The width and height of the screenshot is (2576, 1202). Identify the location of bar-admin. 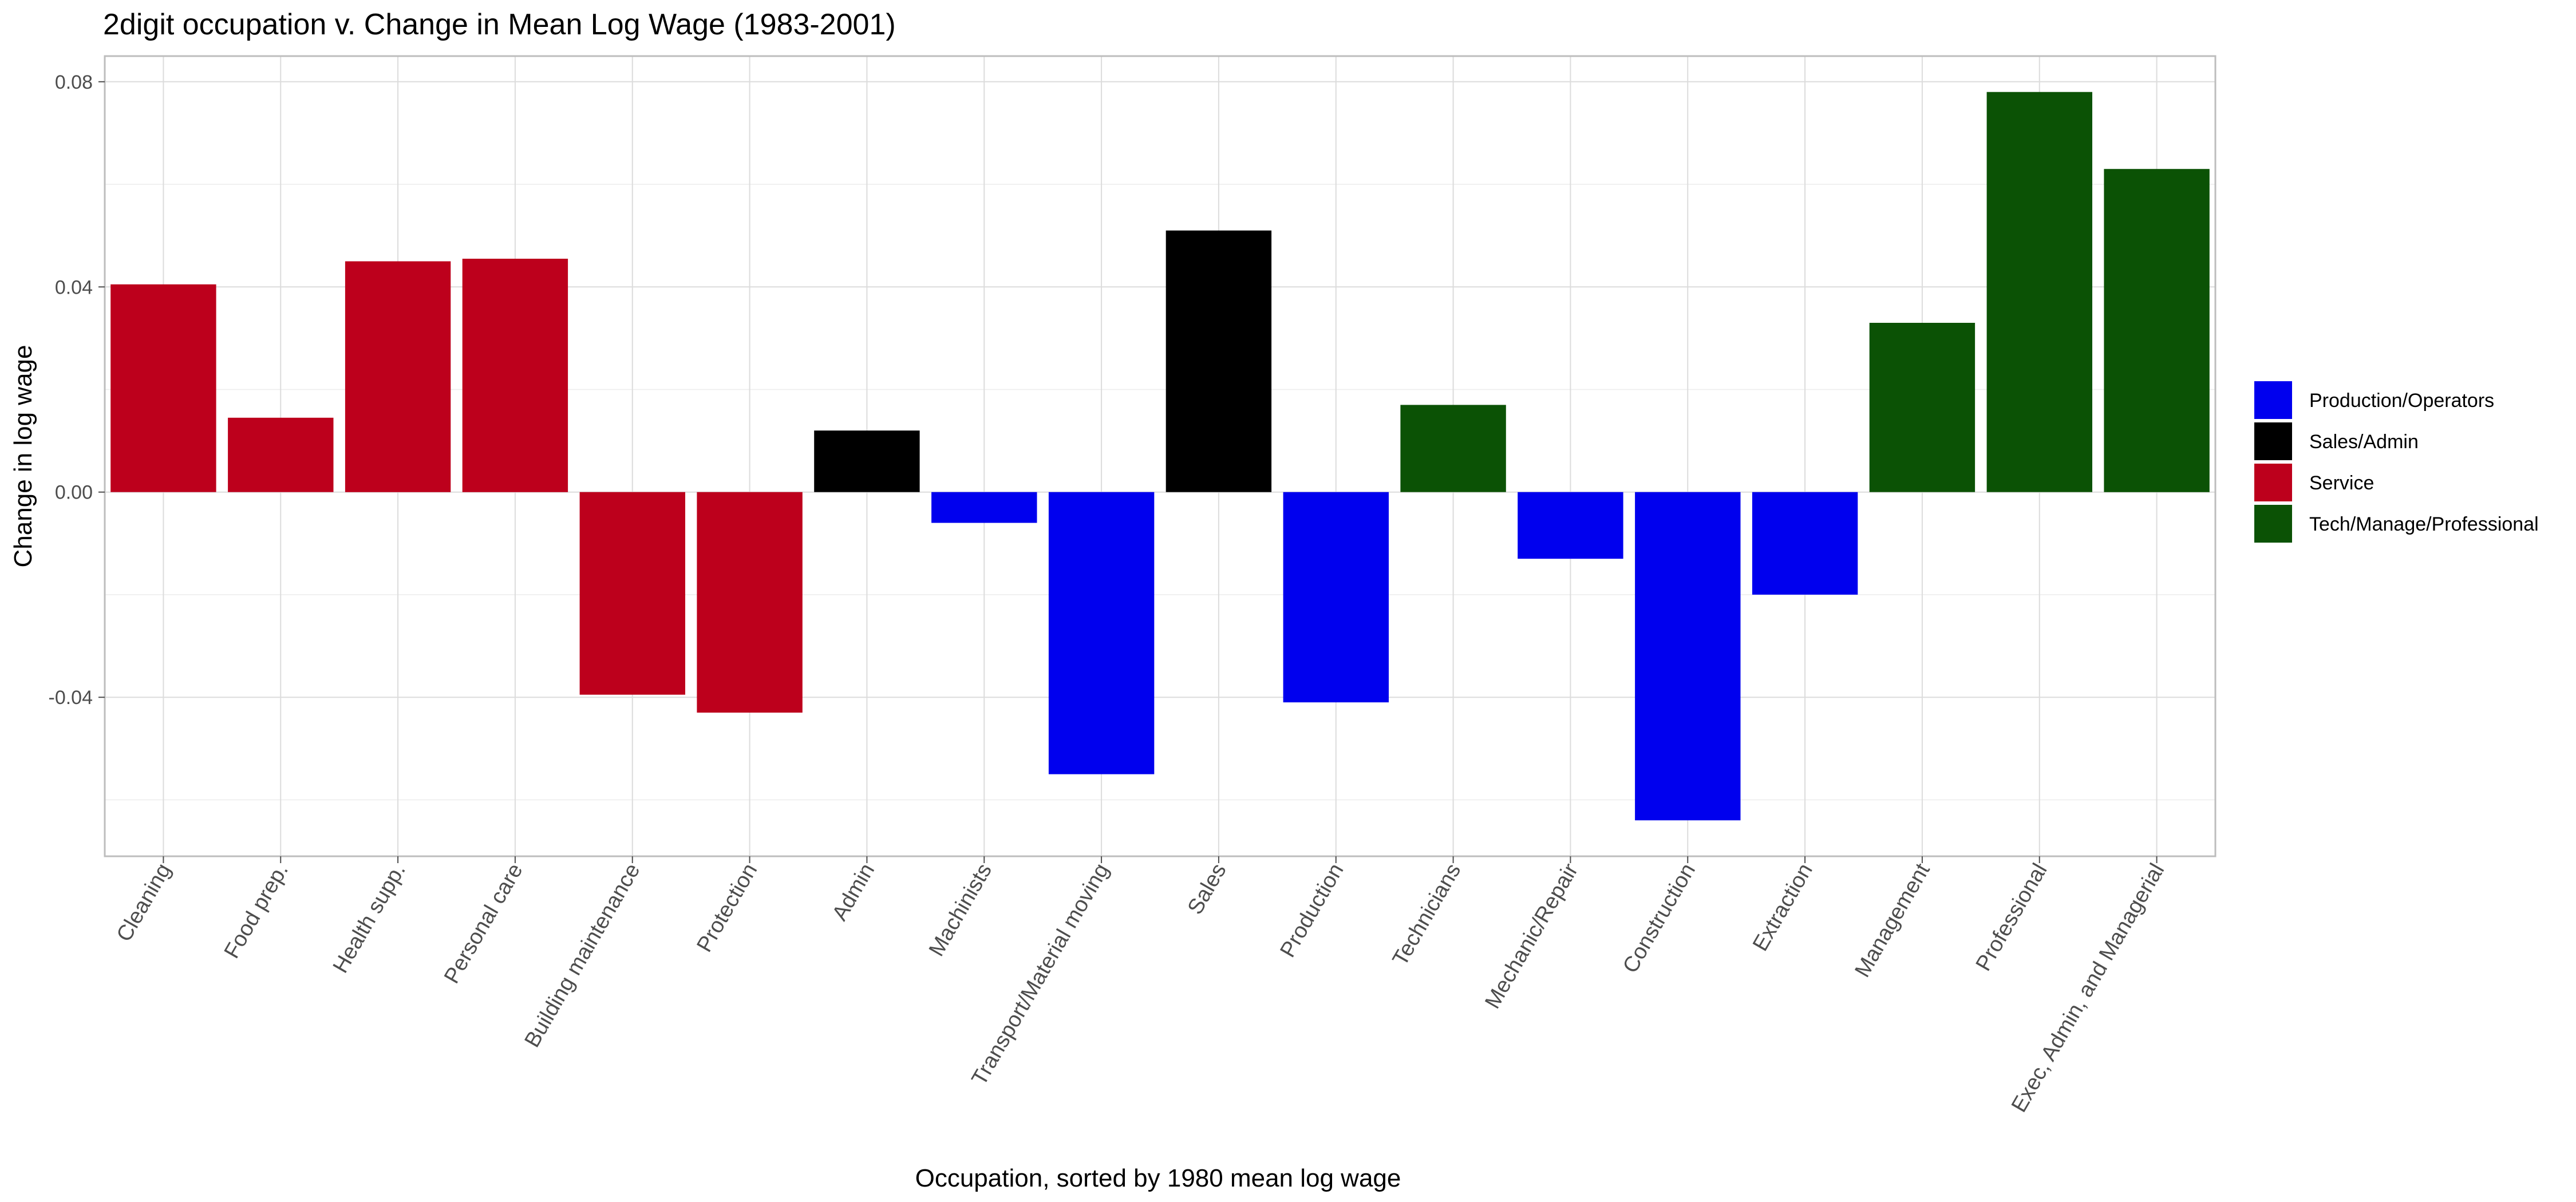
(867, 461).